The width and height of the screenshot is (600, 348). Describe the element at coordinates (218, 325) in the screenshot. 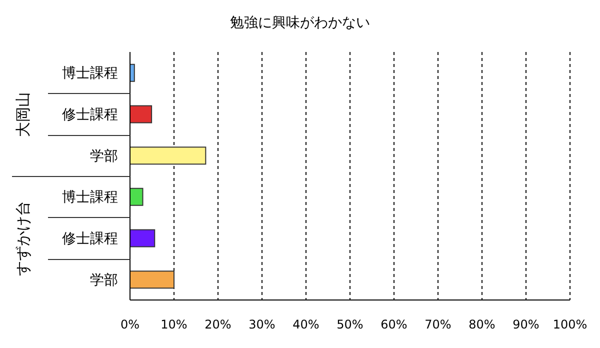

I see `x-tick-label: 20%` at that location.